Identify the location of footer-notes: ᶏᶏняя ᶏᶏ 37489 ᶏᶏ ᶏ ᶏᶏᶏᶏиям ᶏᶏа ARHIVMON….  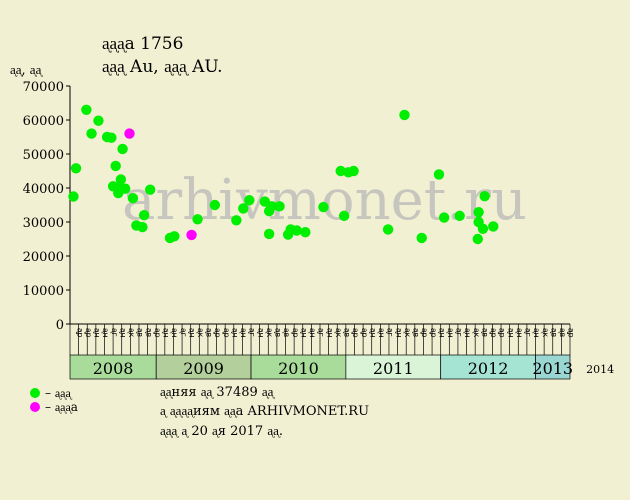
(264, 412).